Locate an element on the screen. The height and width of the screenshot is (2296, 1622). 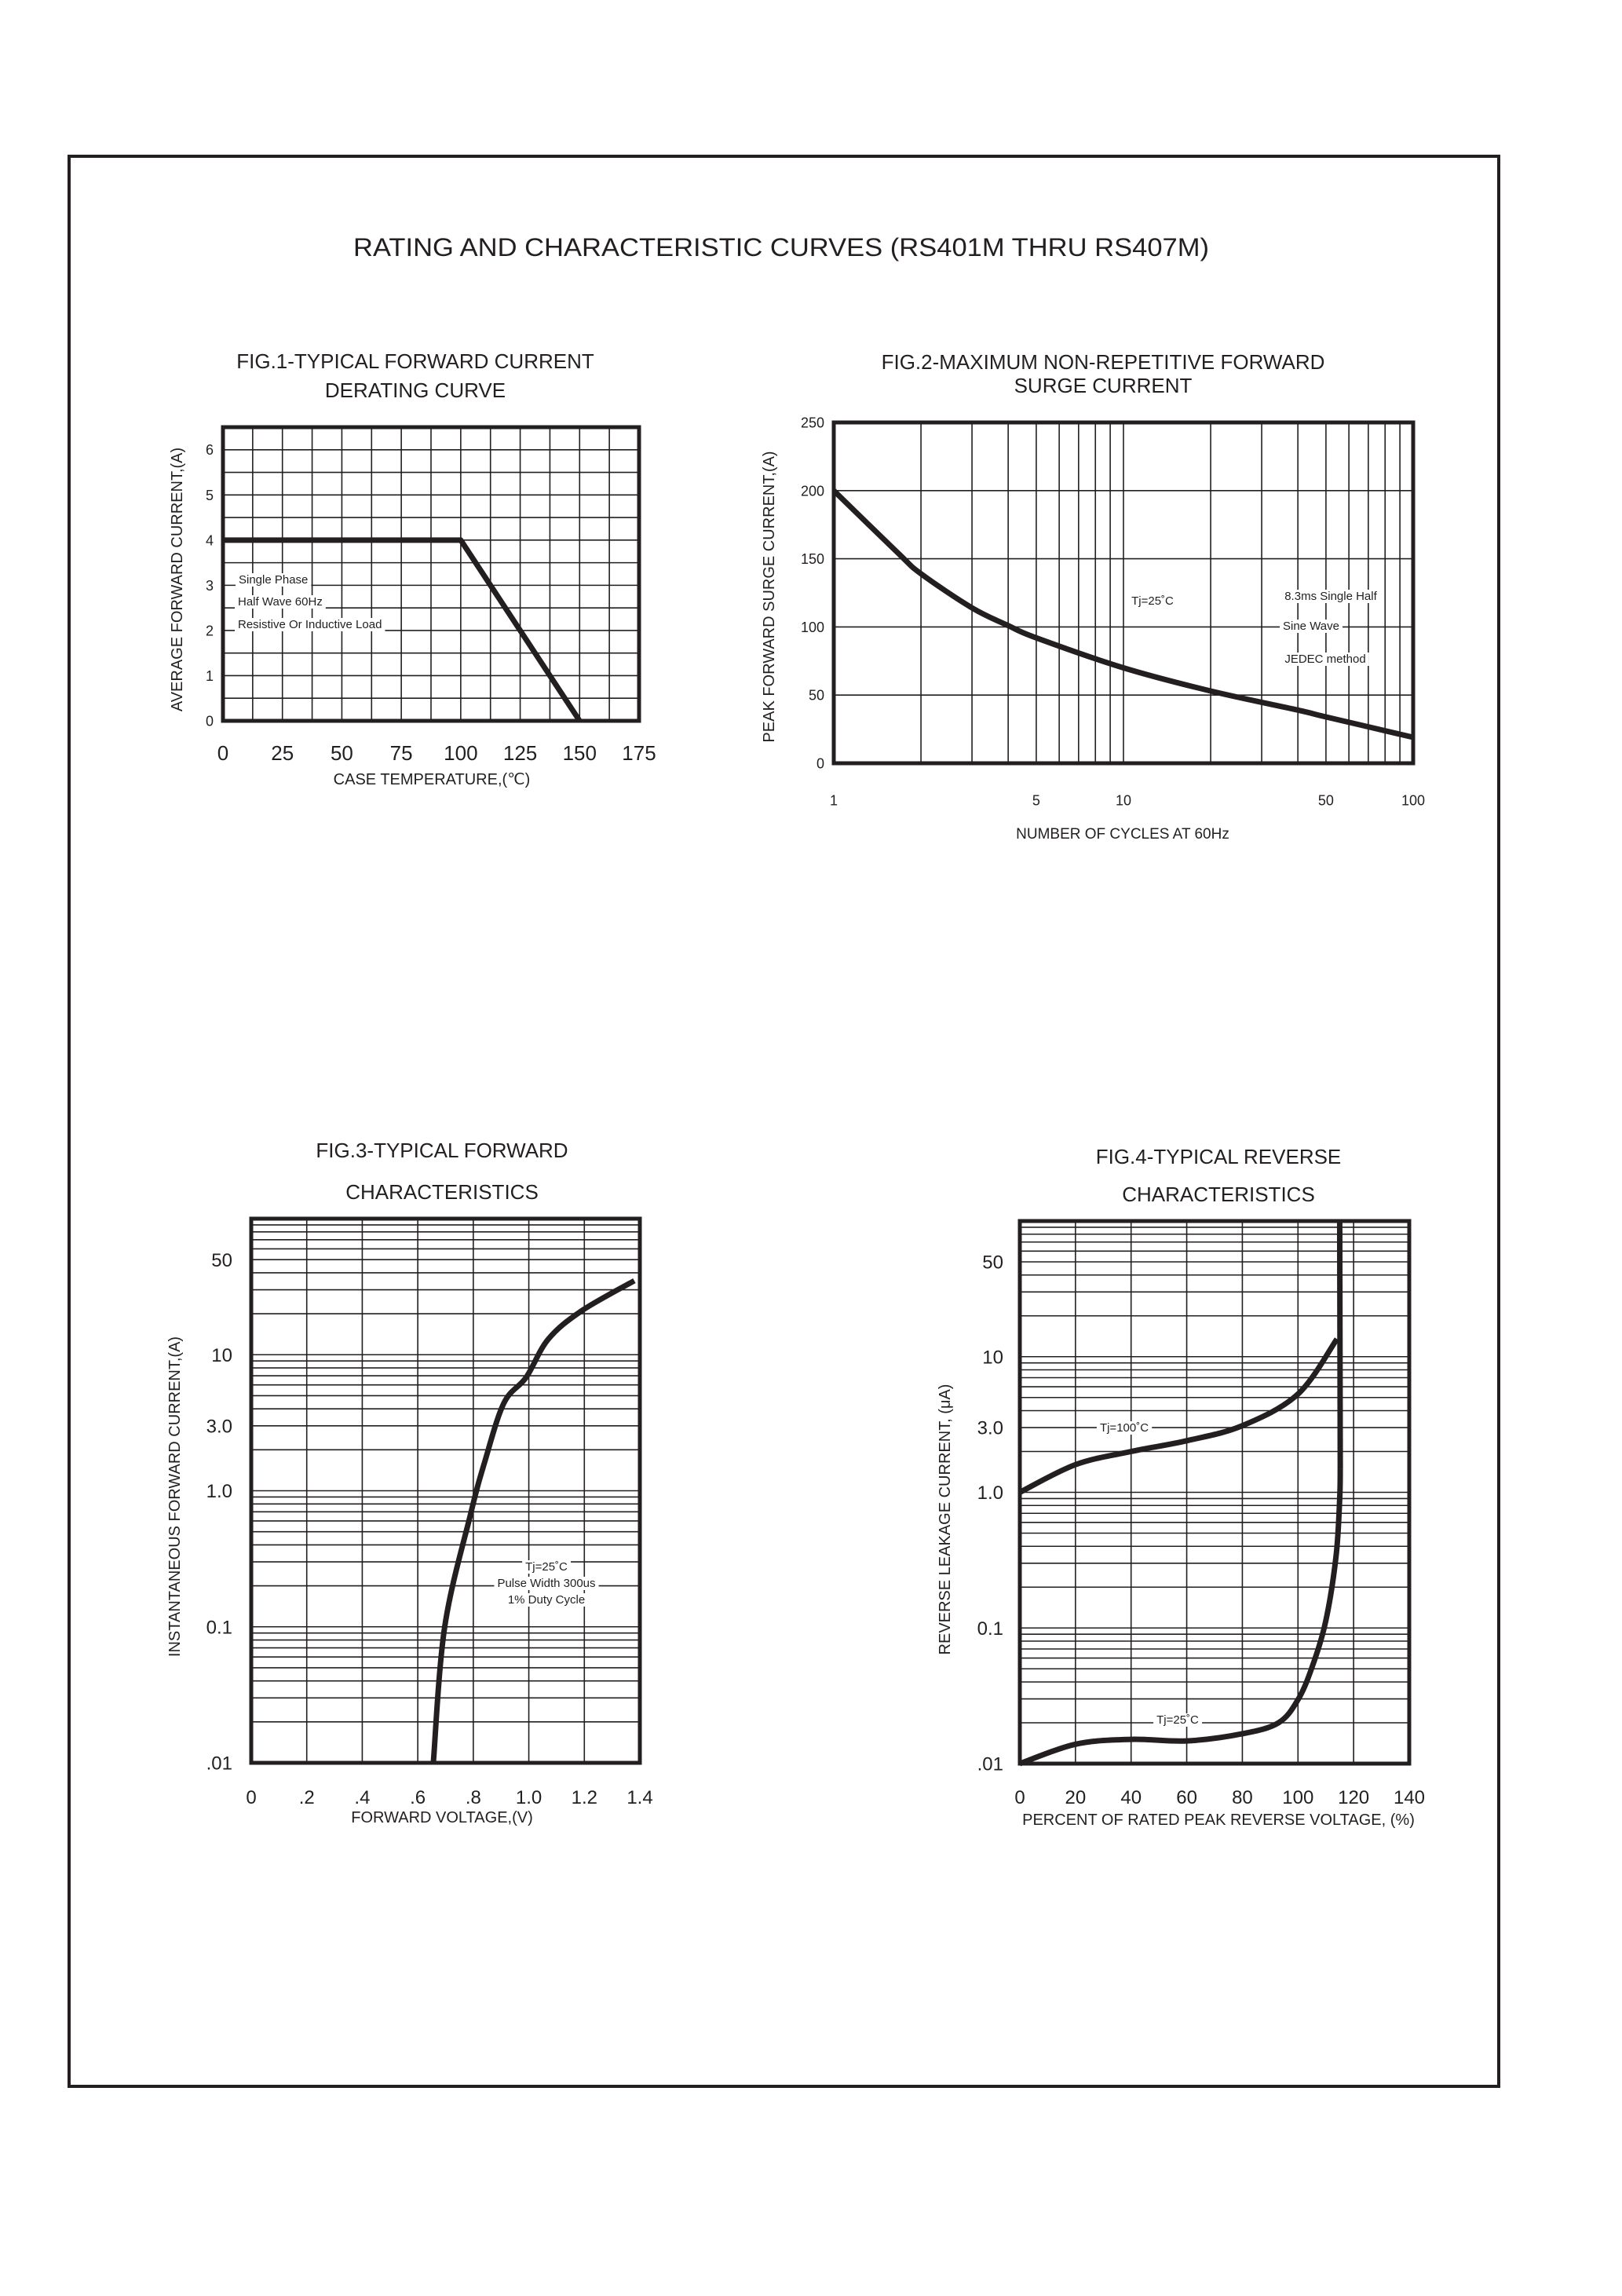
y-tick-label: 4 is located at coordinates (210, 540).